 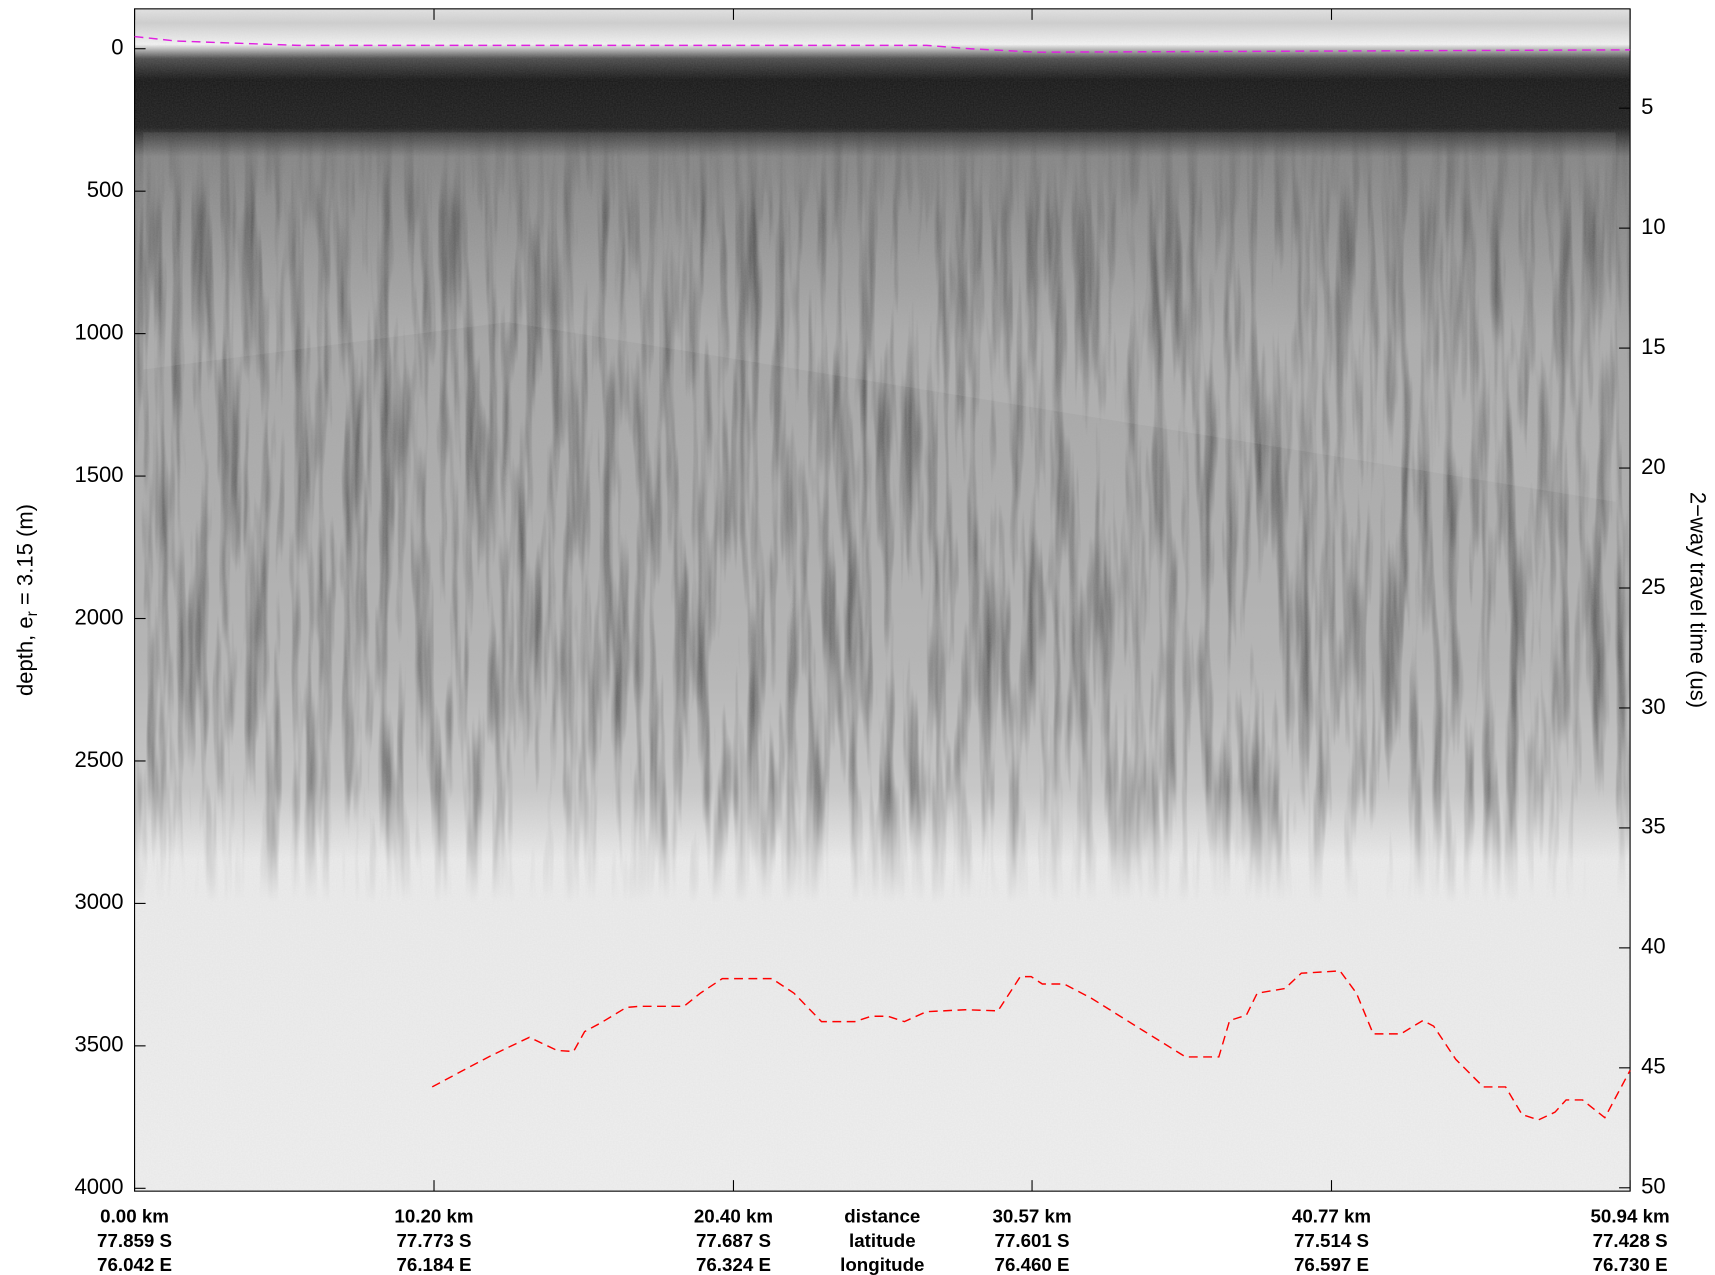 I want to click on x-tick-label: 20.40 km, so click(x=733, y=1216).